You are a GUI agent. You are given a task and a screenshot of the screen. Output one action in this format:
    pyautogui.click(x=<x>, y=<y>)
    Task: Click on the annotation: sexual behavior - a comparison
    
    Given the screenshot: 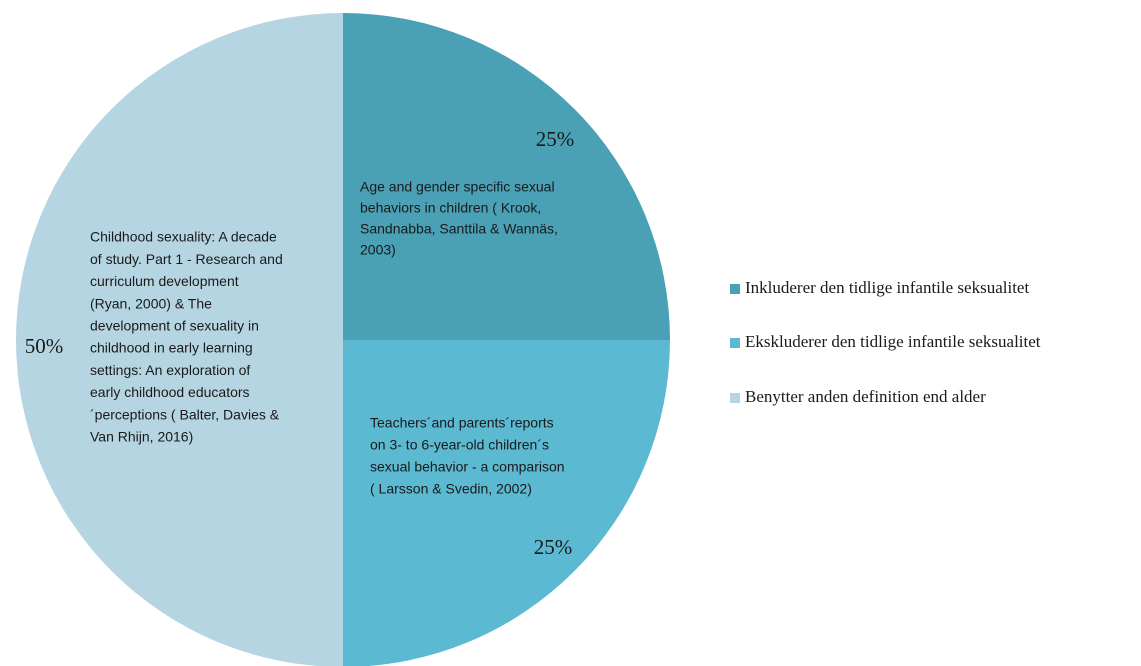 What is the action you would take?
    pyautogui.click(x=467, y=467)
    